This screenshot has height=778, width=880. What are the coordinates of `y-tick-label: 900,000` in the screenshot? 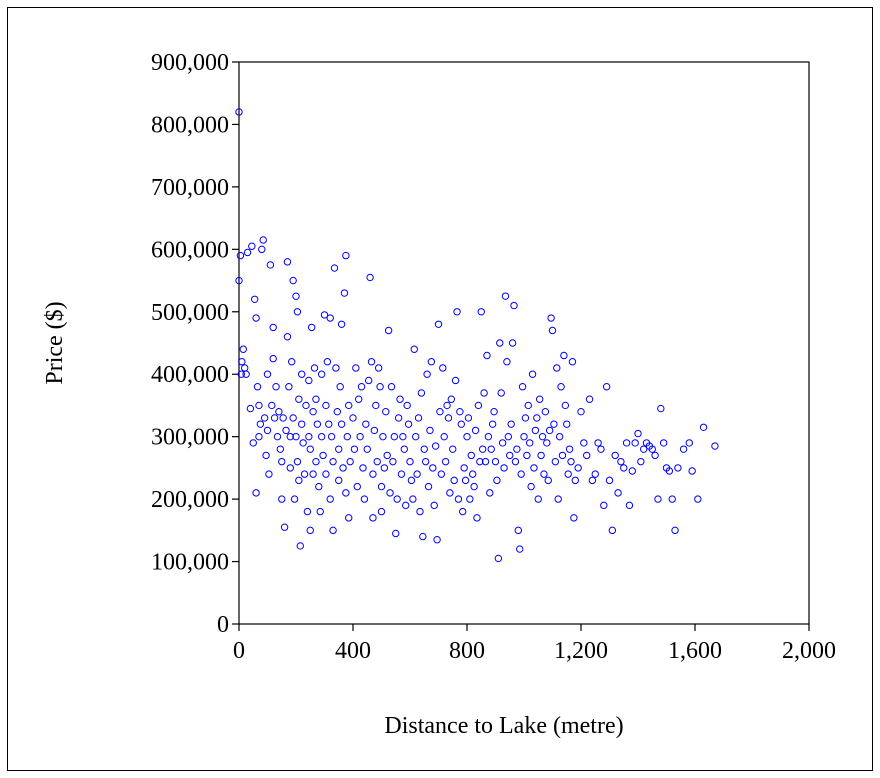 It's located at (190, 63).